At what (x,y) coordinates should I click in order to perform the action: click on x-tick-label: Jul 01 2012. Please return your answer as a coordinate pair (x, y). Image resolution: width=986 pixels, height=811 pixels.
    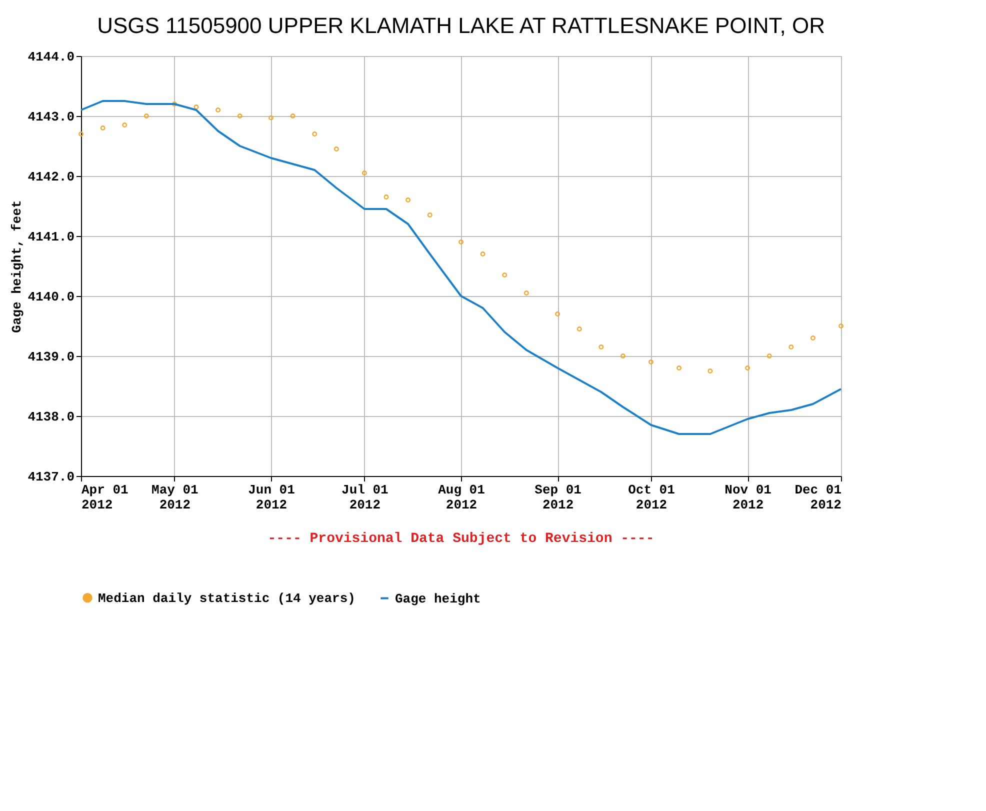
    Looking at the image, I should click on (365, 497).